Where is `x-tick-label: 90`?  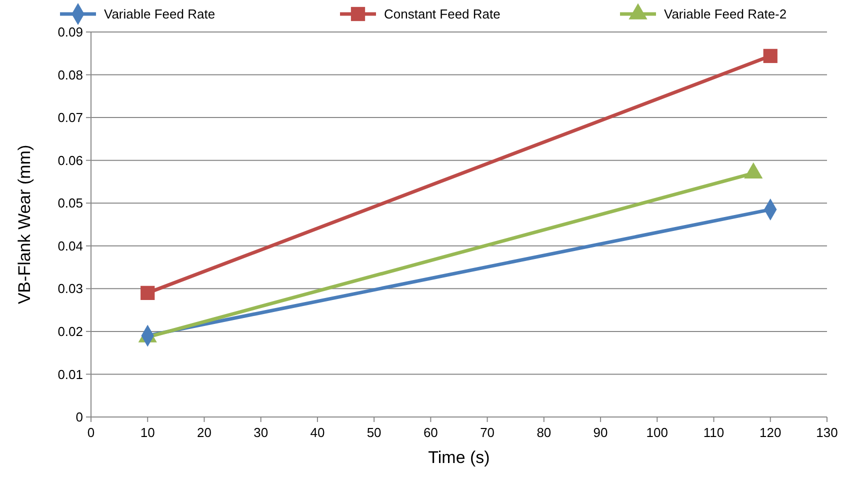
x-tick-label: 90 is located at coordinates (600, 432).